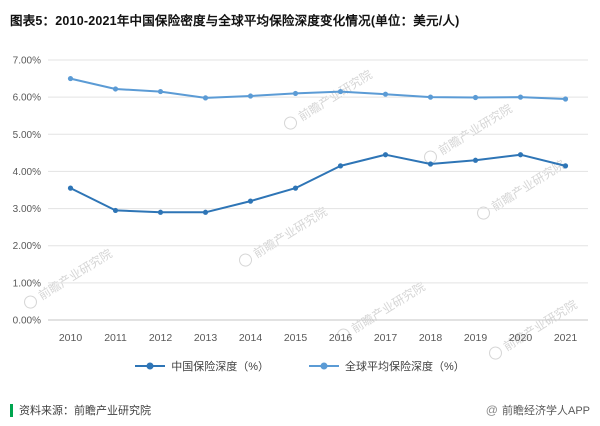 This screenshot has height=426, width=600. What do you see at coordinates (431, 338) in the screenshot?
I see `x-tick-label: 2018` at bounding box center [431, 338].